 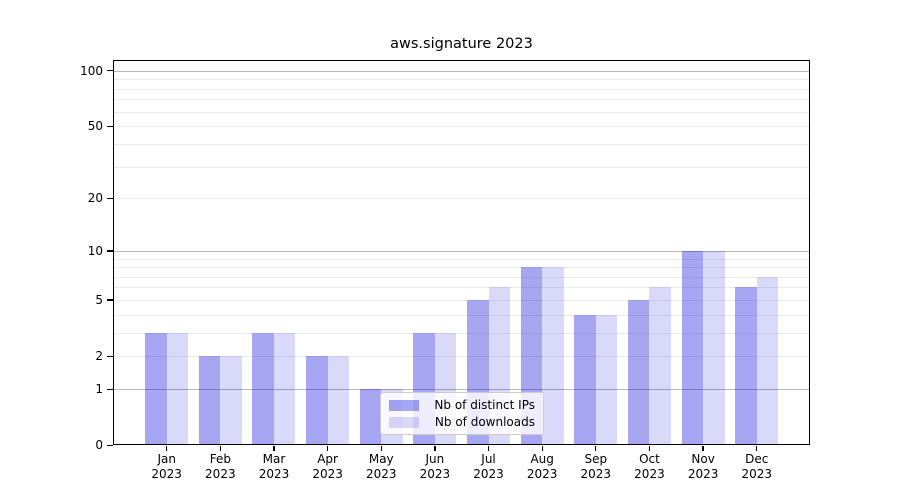 What do you see at coordinates (381, 459) in the screenshot?
I see `x-label-month: May` at bounding box center [381, 459].